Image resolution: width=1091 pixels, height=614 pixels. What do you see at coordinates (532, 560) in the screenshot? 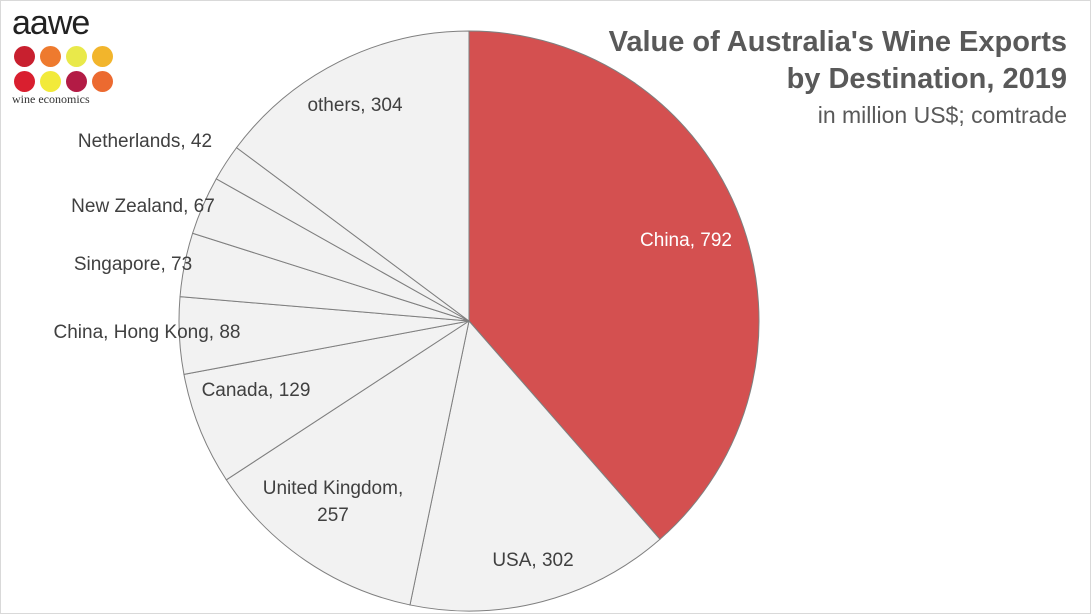
I see `pie-label-usa: USA, 302` at bounding box center [532, 560].